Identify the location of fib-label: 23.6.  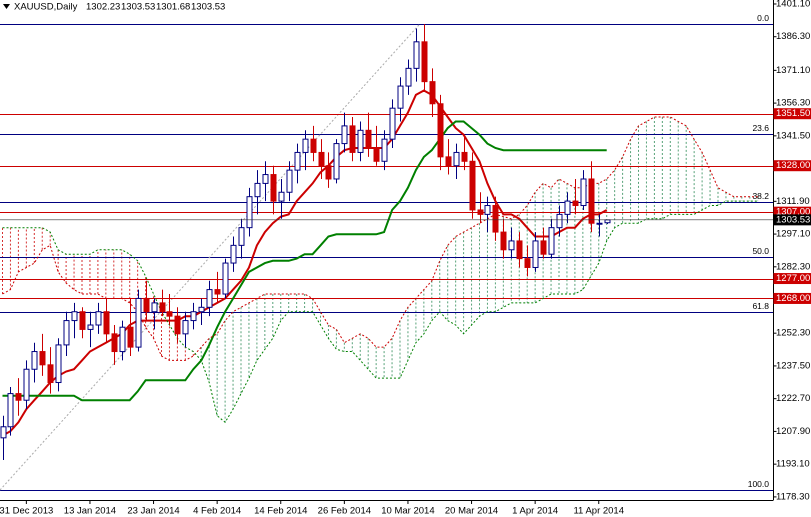
(760, 128).